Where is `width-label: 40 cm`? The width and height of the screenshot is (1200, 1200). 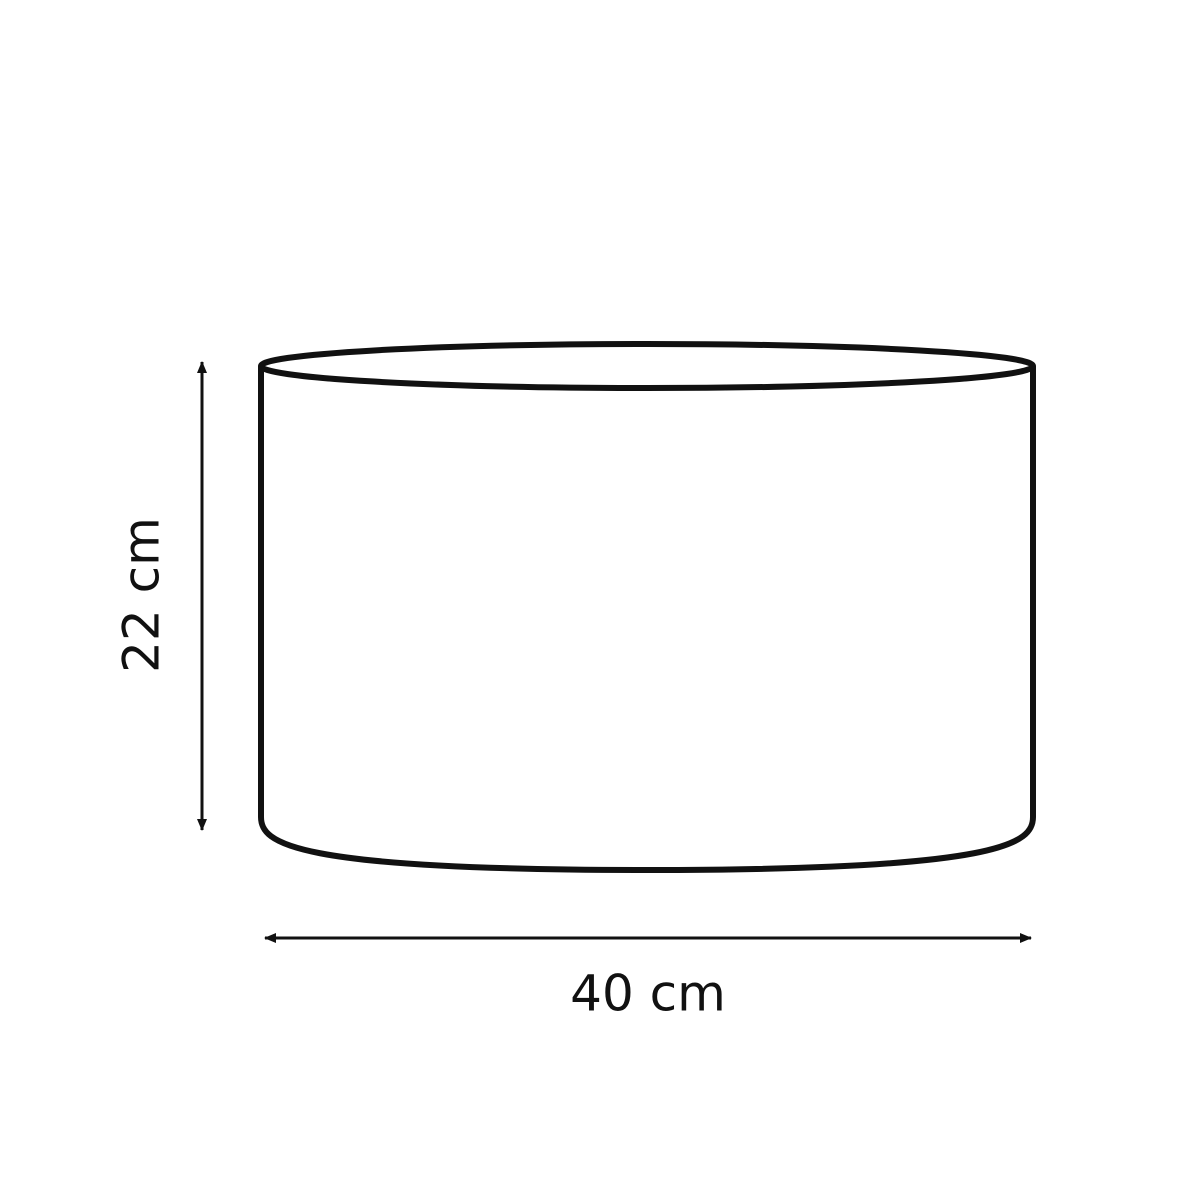
width-label: 40 cm is located at coordinates (648, 994).